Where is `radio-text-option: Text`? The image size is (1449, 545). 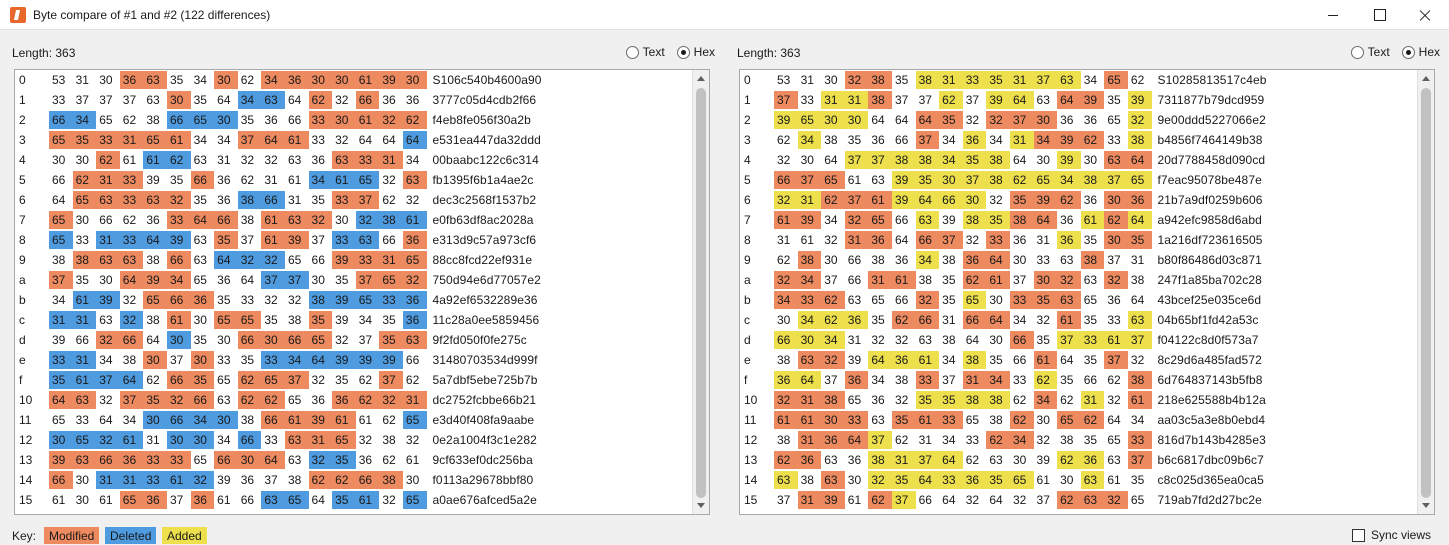 radio-text-option: Text is located at coordinates (645, 52).